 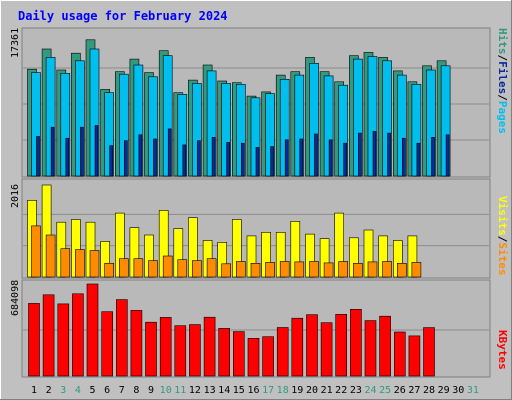 I want to click on x-tick-label-27: 27, so click(x=414, y=390).